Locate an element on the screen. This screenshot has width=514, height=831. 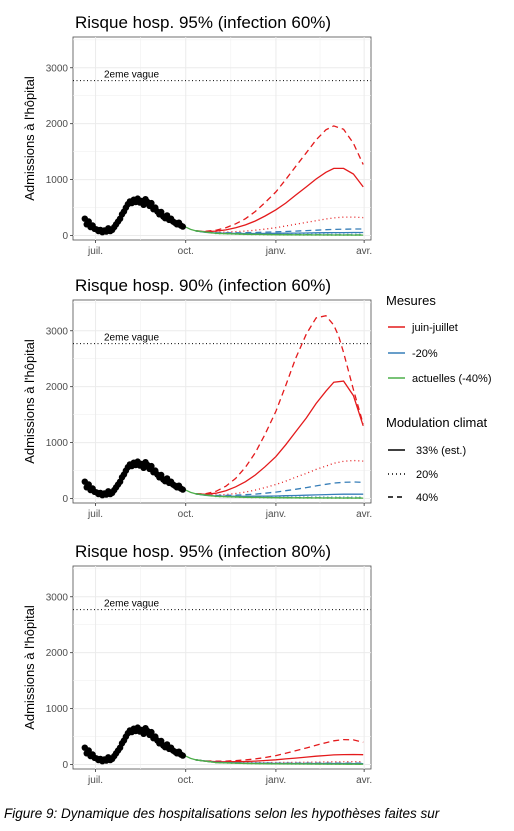
legend-label: 40% is located at coordinates (427, 498).